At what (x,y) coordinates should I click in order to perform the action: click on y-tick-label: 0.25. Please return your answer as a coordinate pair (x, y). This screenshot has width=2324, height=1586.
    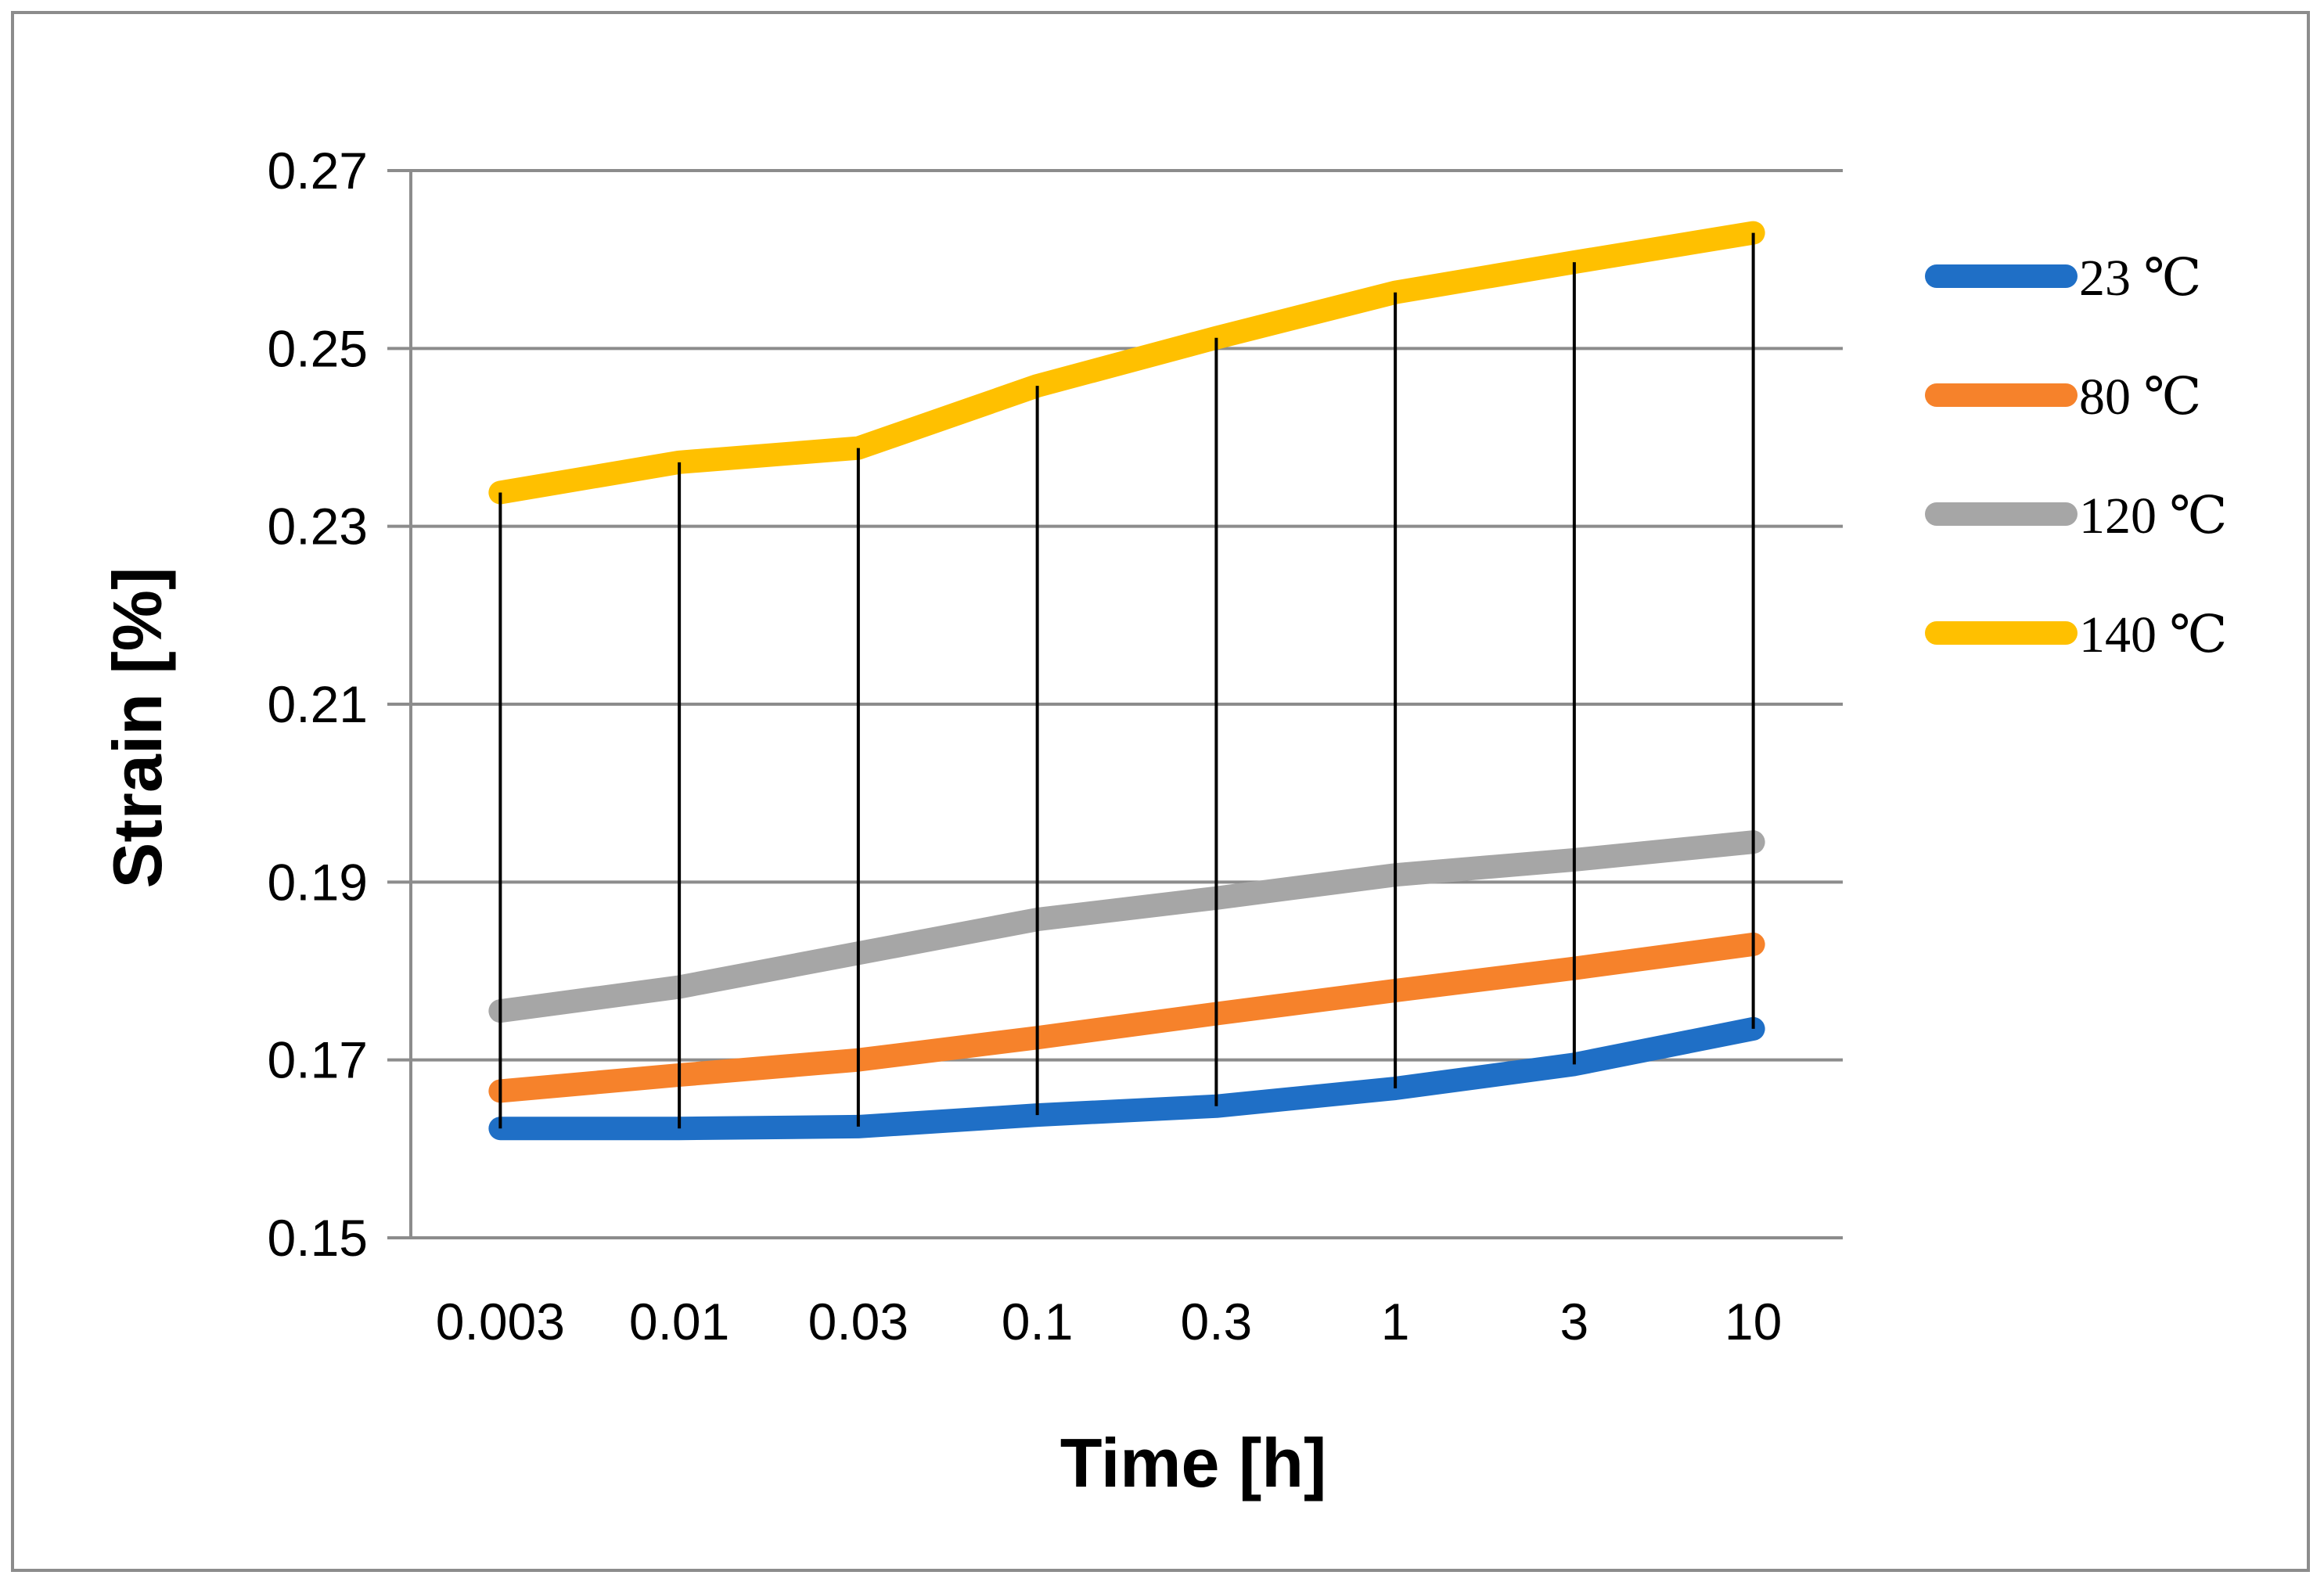
    Looking at the image, I should click on (318, 348).